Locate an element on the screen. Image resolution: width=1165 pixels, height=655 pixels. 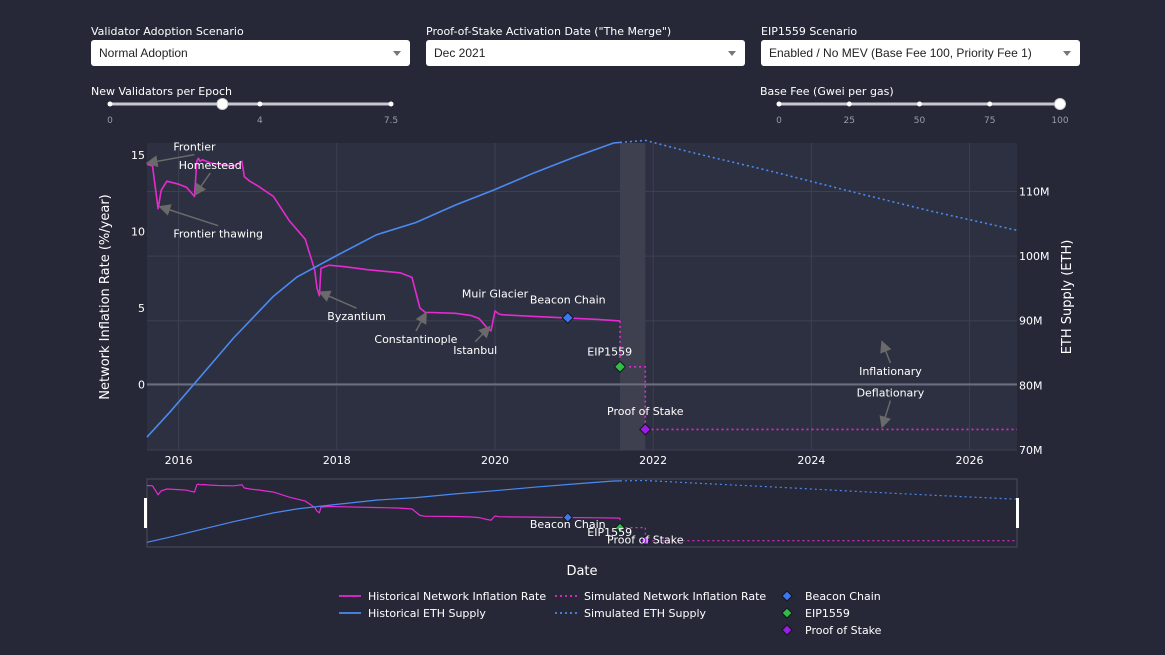
sliders-layer: 0 4 7.5 0 25 50 75 100 is located at coordinates (588, 112).